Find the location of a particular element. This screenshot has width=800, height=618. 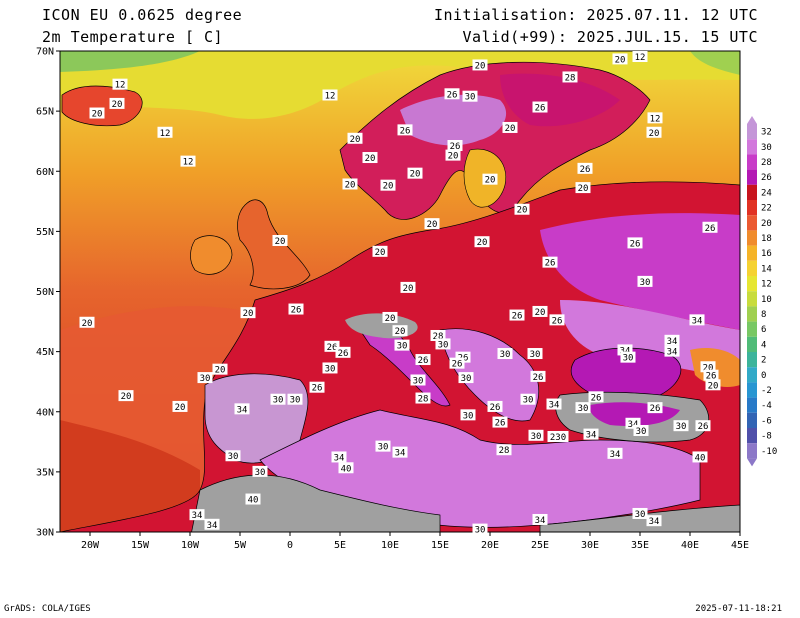

colorbar-label: 28 is located at coordinates (766, 163).